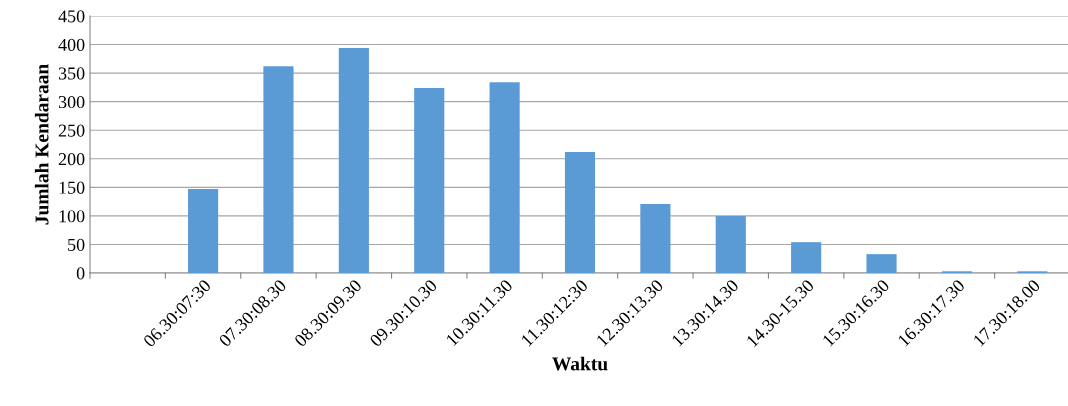 This screenshot has width=1068, height=406. Describe the element at coordinates (76, 244) in the screenshot. I see `y-tick-label: 50` at that location.